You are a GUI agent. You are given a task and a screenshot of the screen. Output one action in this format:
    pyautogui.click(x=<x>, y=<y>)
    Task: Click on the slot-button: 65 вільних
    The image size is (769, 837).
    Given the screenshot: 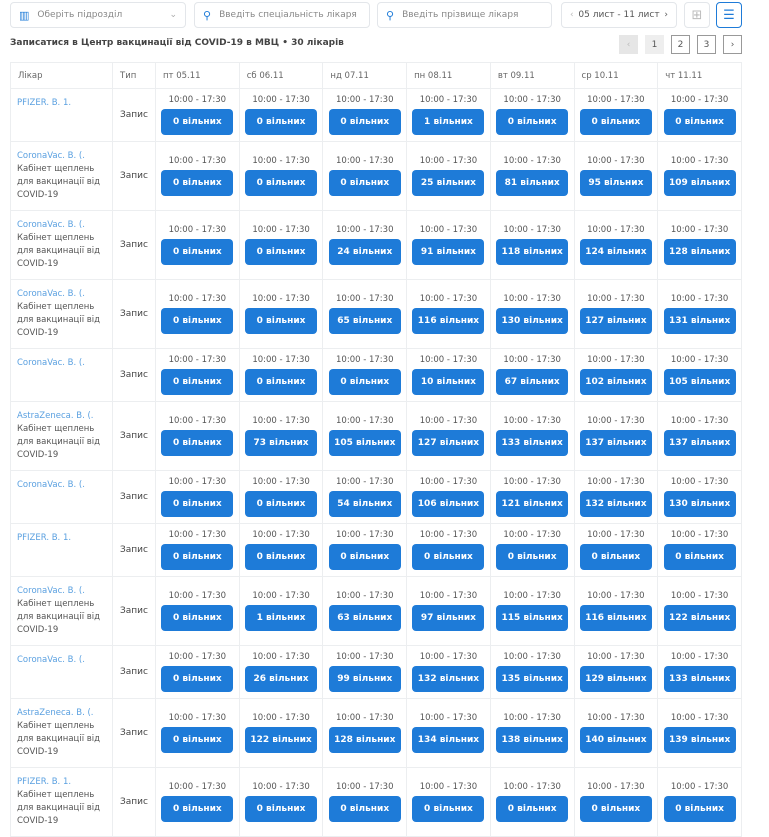 What is the action you would take?
    pyautogui.click(x=364, y=321)
    